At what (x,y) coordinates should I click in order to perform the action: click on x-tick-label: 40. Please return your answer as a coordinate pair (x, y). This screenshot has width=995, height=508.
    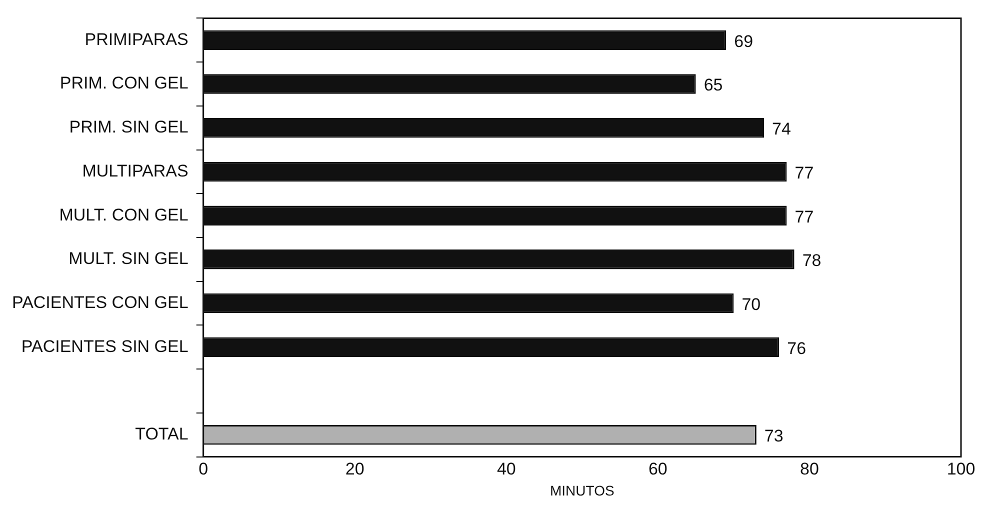
    Looking at the image, I should click on (506, 469).